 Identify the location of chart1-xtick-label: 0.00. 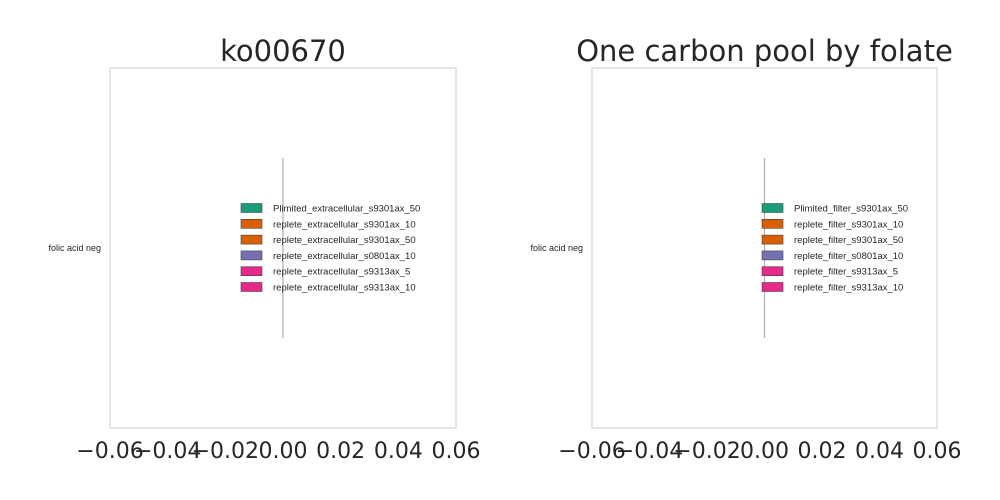
(283, 451).